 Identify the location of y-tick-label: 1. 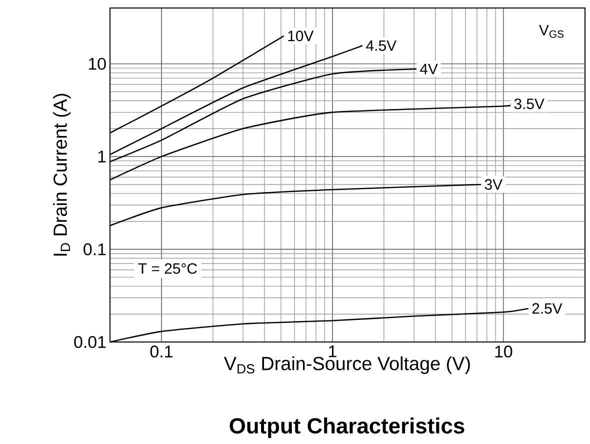
(102, 156).